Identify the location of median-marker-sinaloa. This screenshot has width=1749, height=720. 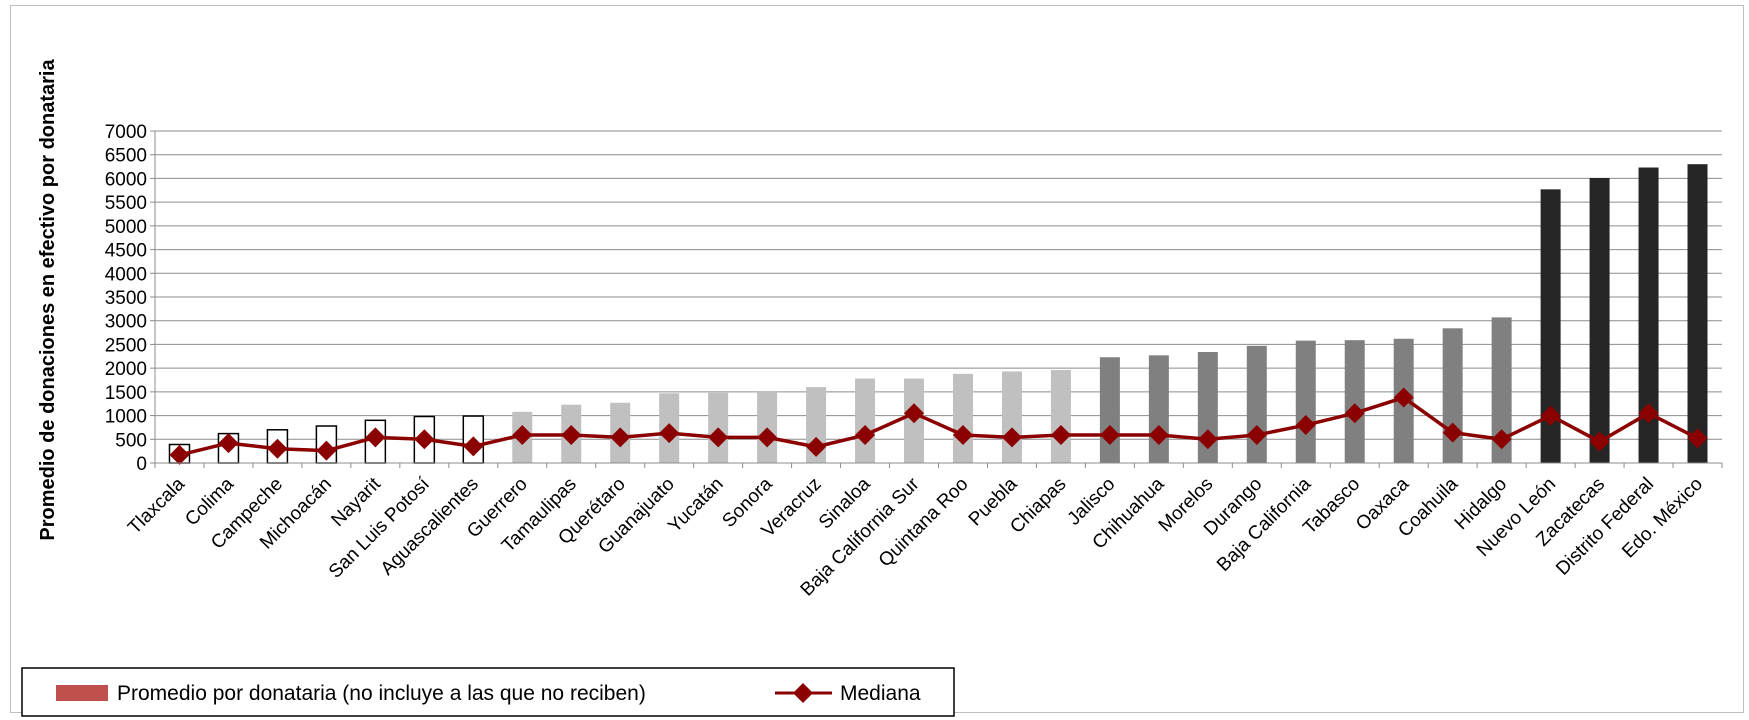
(865, 435).